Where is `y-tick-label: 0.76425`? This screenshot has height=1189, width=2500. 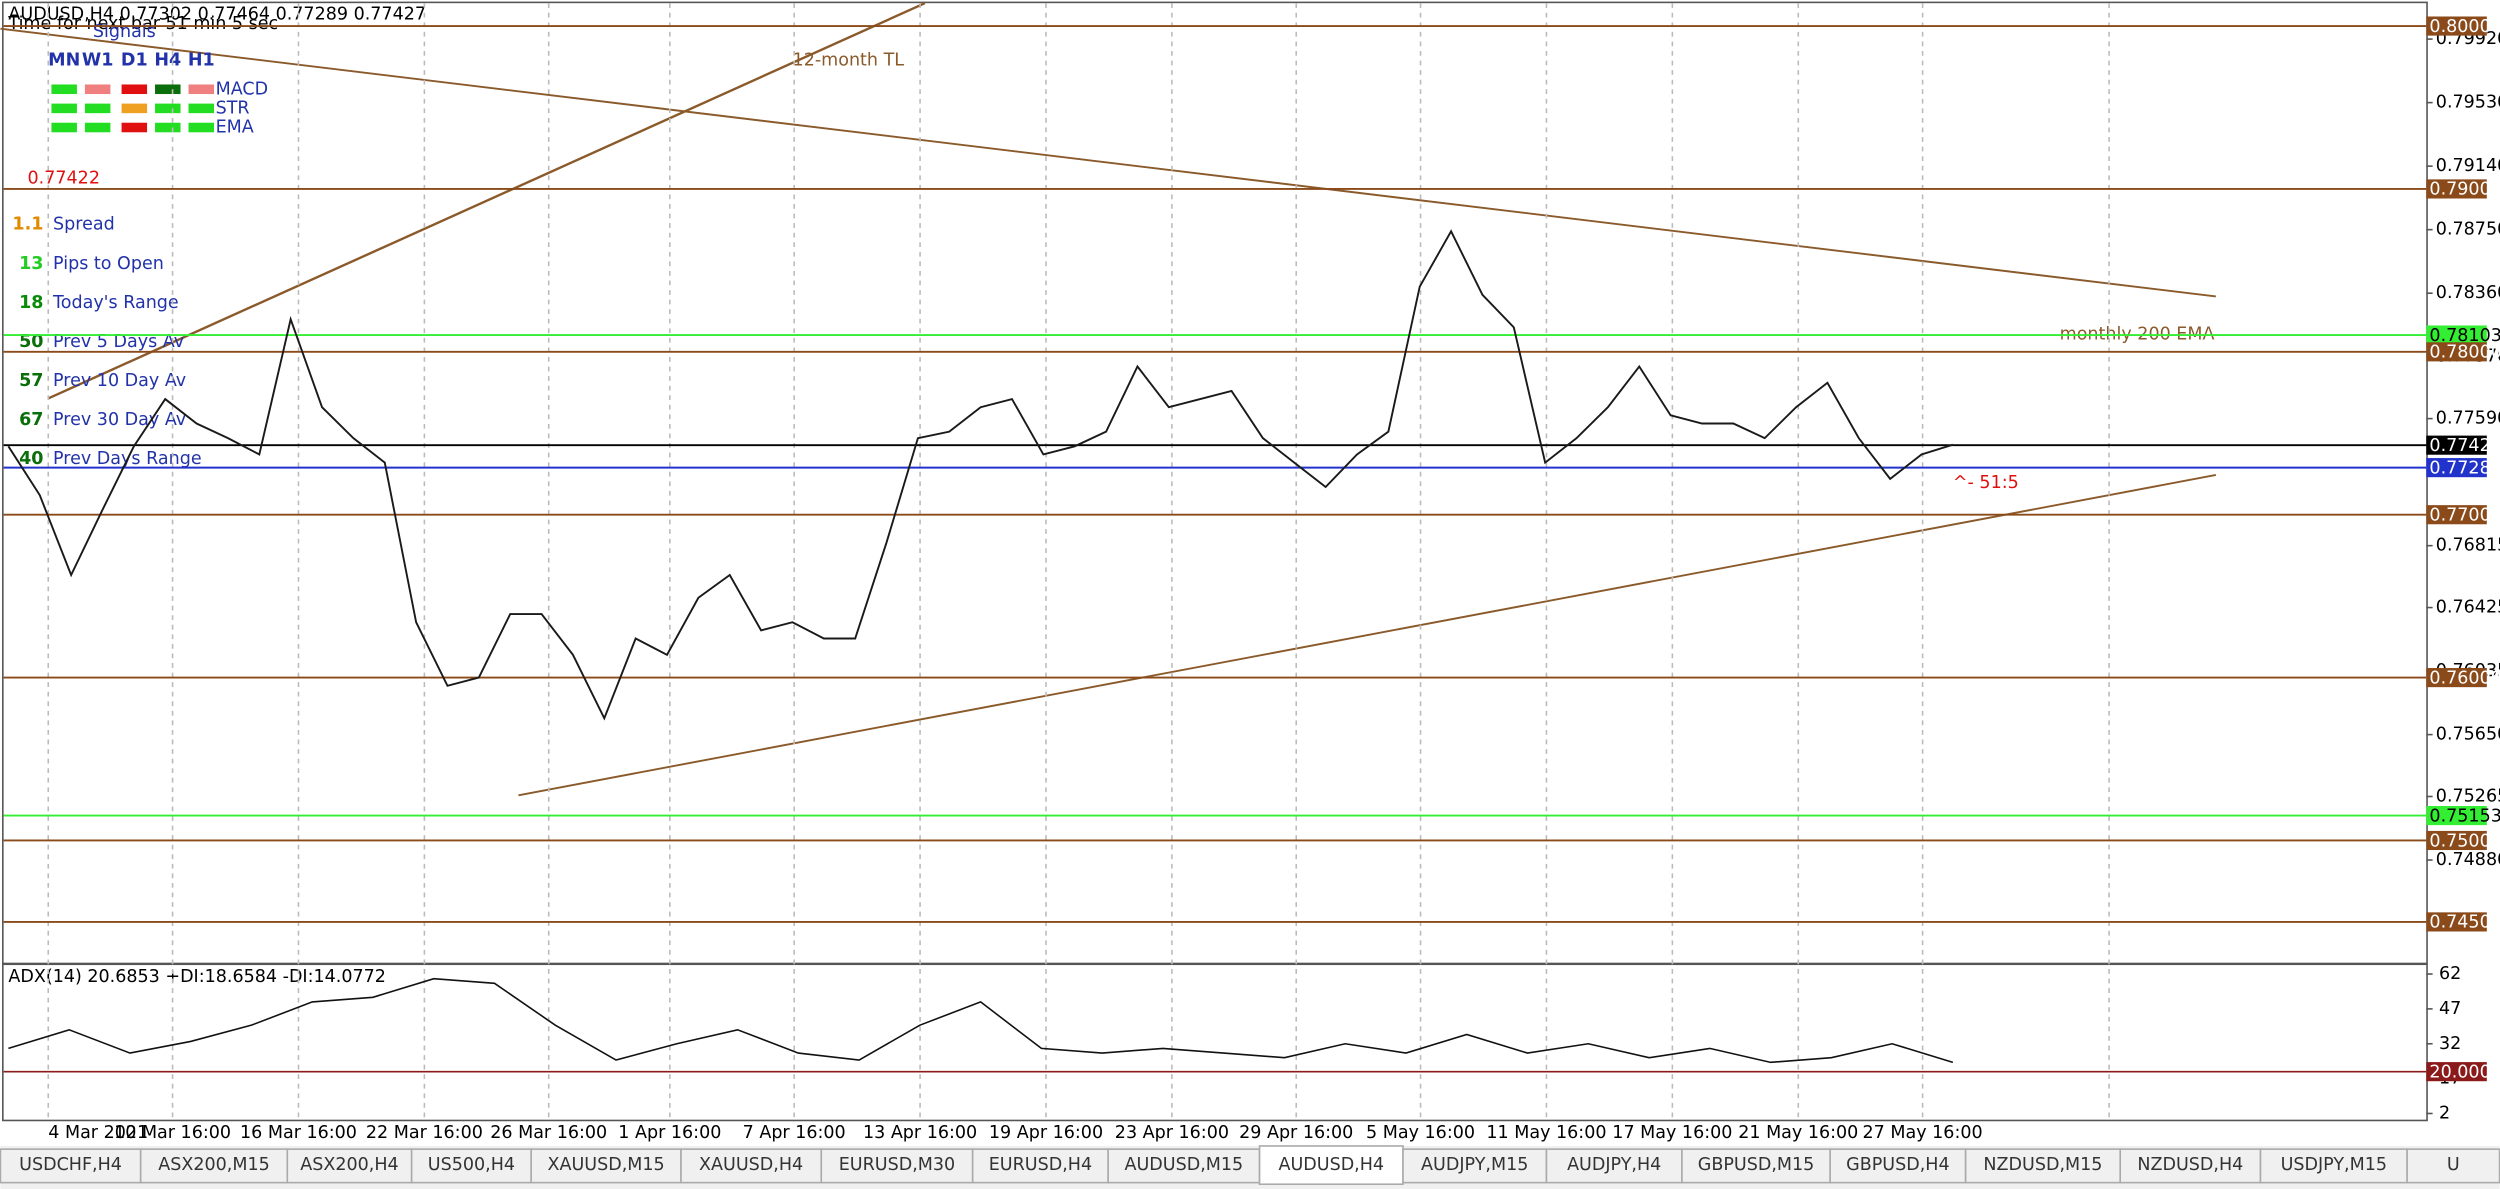
y-tick-label: 0.76425 is located at coordinates (2468, 608).